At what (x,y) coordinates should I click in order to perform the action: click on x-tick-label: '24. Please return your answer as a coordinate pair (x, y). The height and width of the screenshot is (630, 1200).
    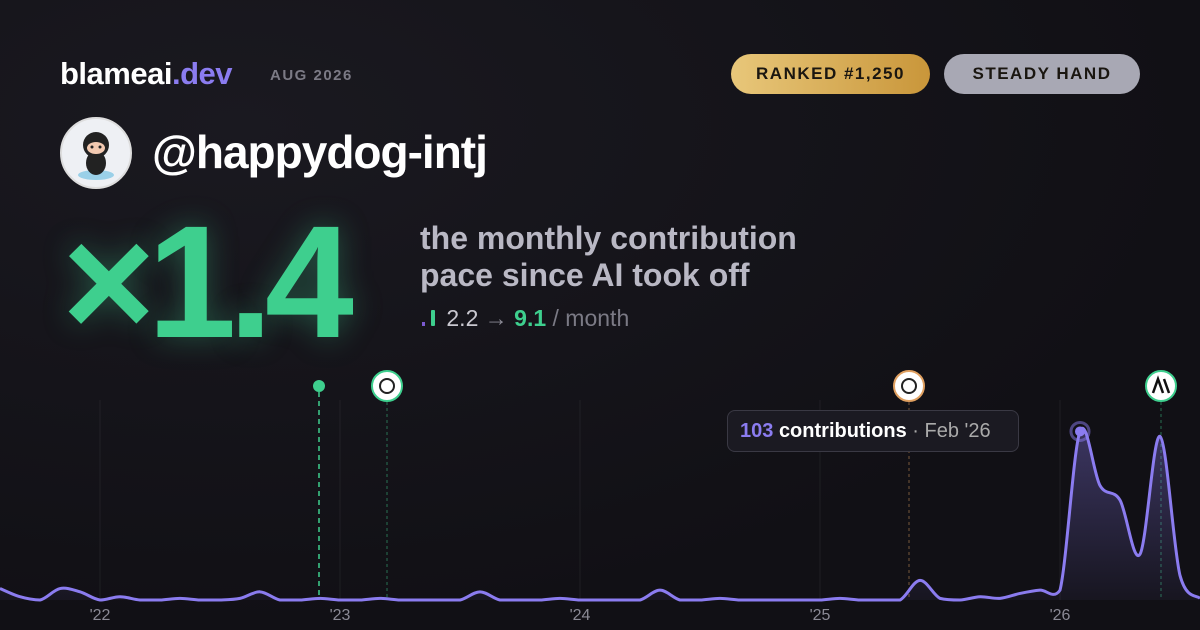
    Looking at the image, I should click on (580, 615).